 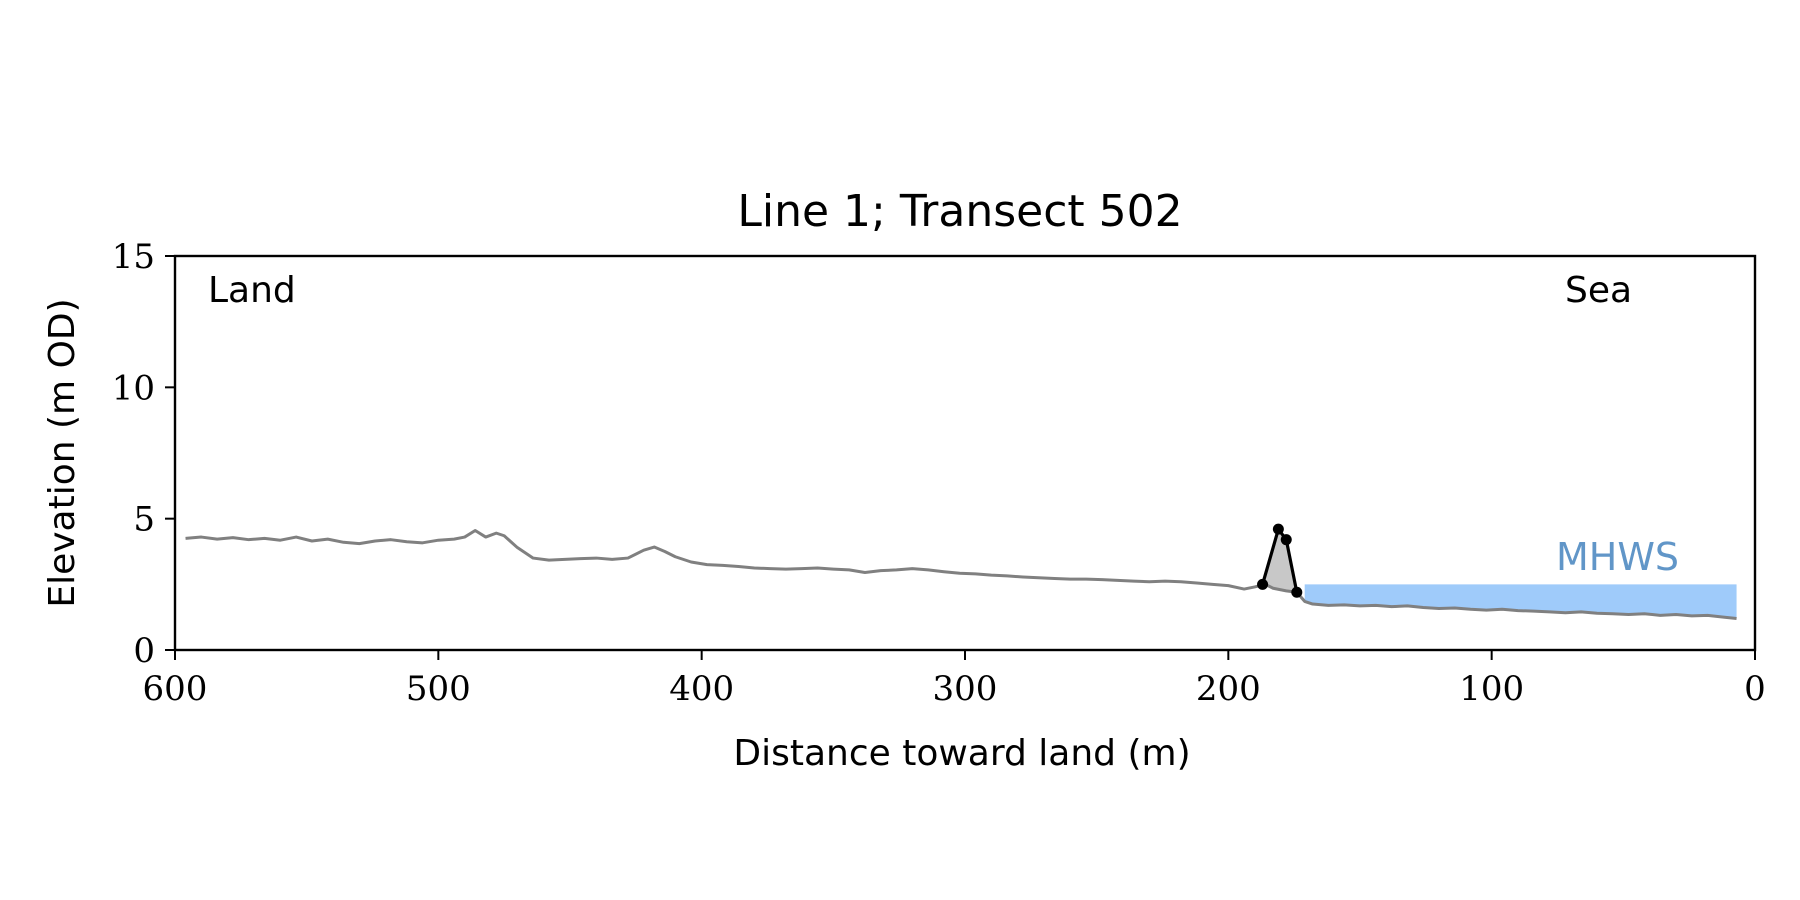 I want to click on x-tick-label: 400, so click(x=701, y=689).